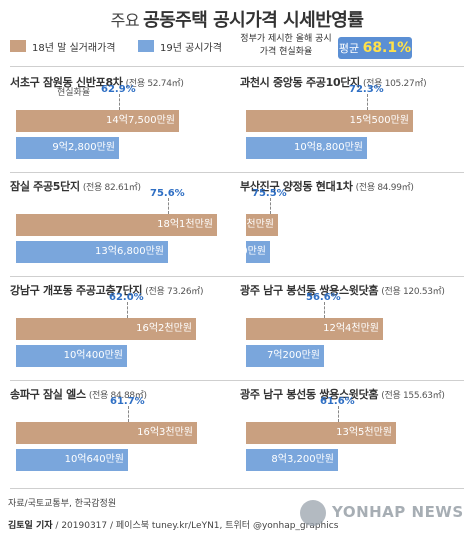  I want to click on panel-title: 서초구 잠원동 신반포8차 (전용 52.74㎡), so click(125, 82).